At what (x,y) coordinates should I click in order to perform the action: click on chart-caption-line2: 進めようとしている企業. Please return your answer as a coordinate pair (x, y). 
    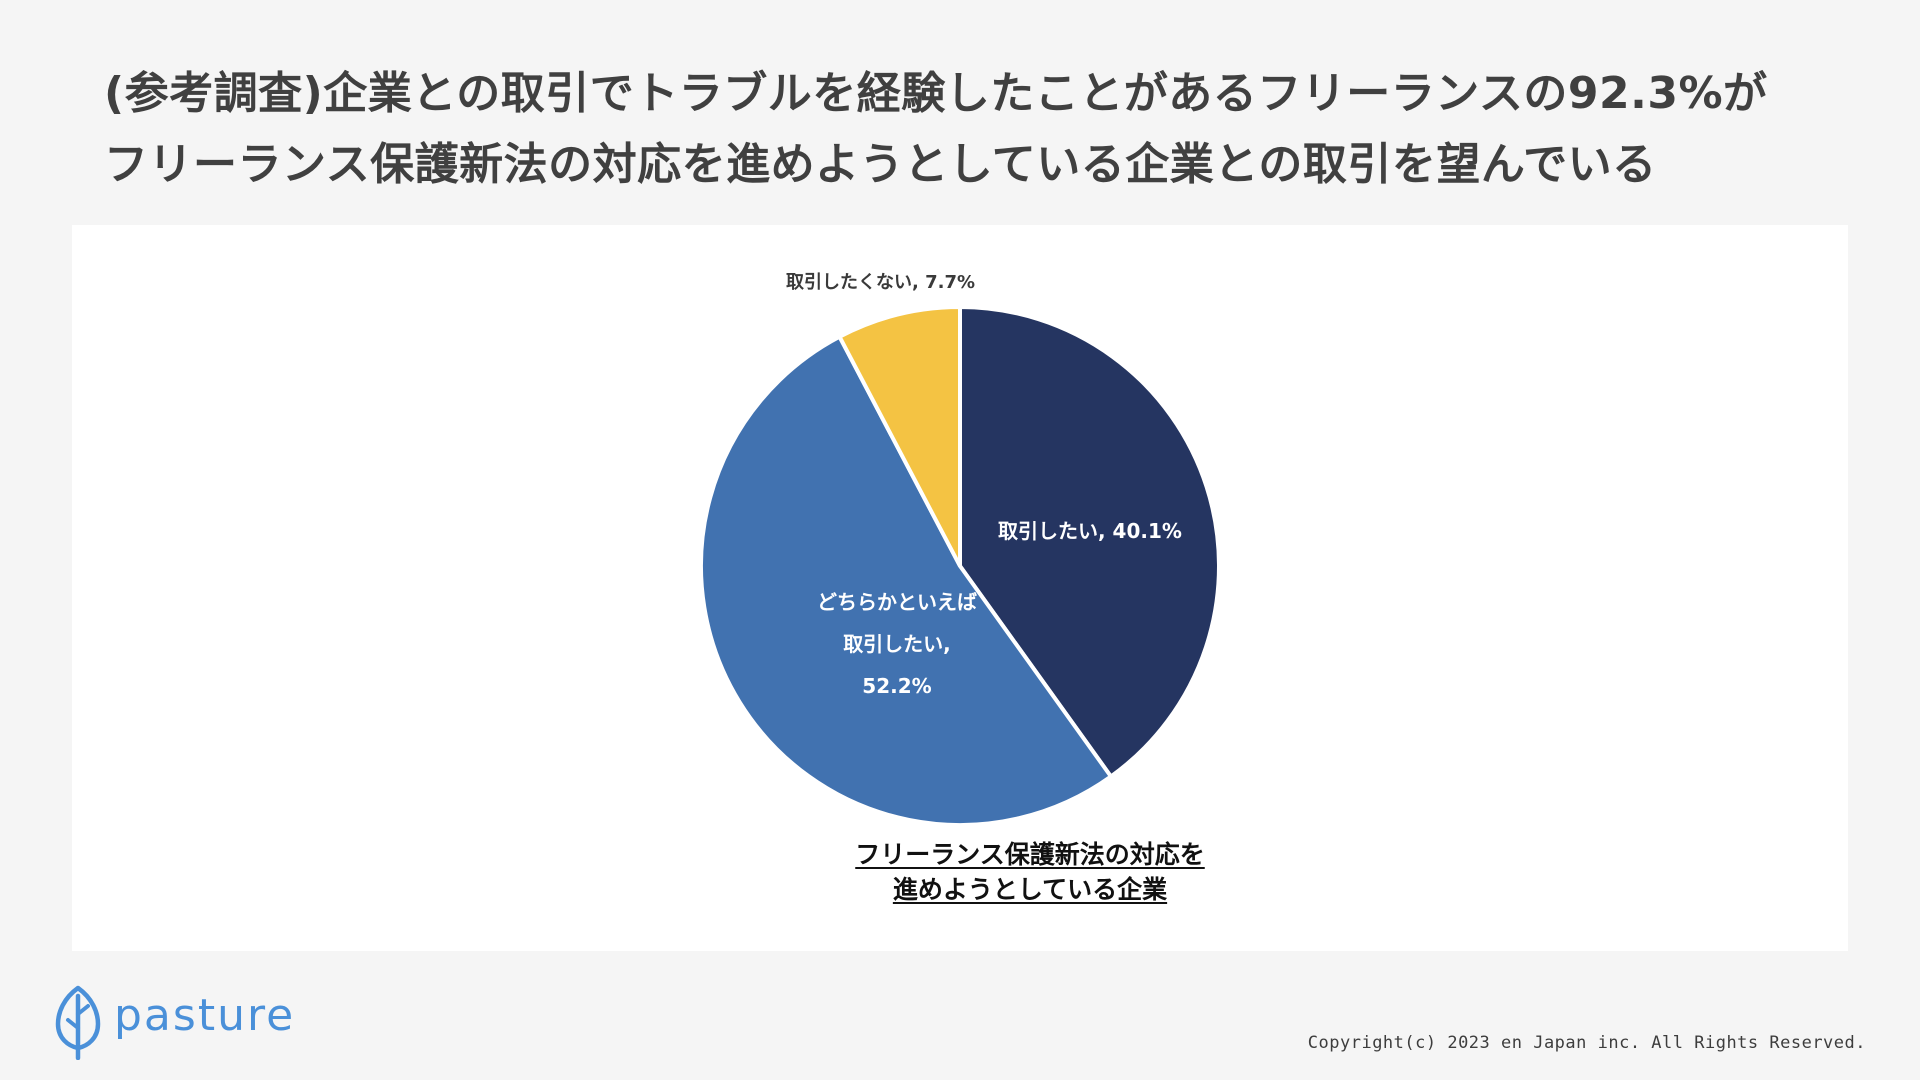
    Looking at the image, I should click on (1030, 889).